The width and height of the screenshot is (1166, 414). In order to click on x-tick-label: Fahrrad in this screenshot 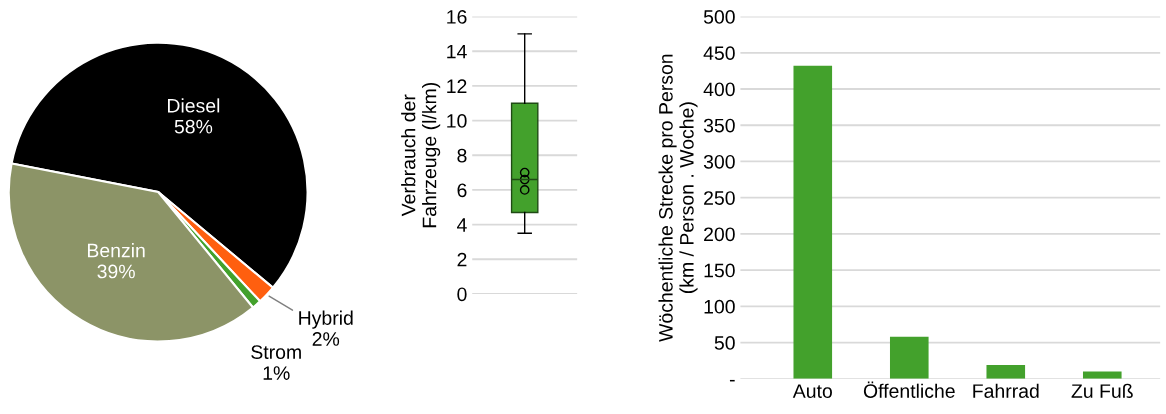, I will do `click(1006, 390)`.